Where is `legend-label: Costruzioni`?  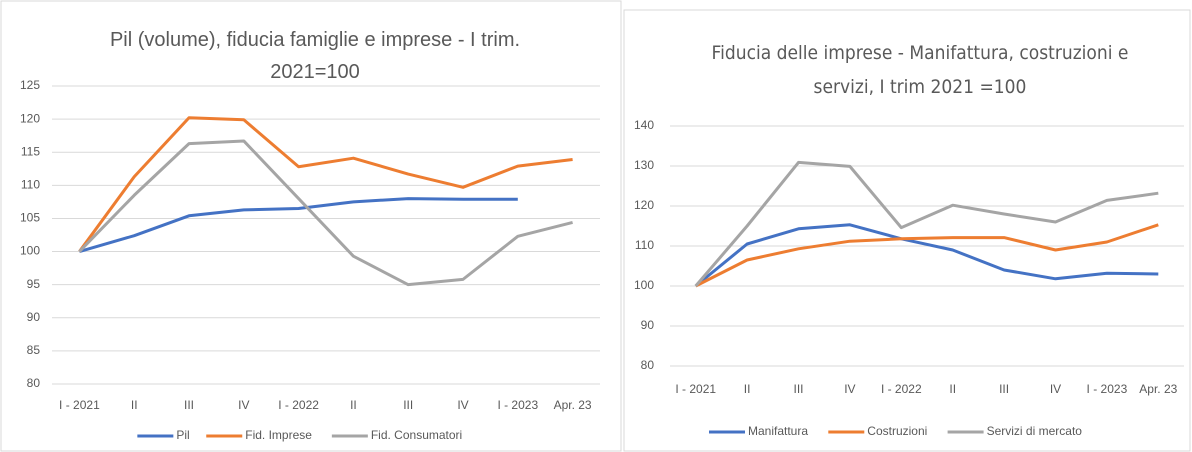 legend-label: Costruzioni is located at coordinates (897, 431).